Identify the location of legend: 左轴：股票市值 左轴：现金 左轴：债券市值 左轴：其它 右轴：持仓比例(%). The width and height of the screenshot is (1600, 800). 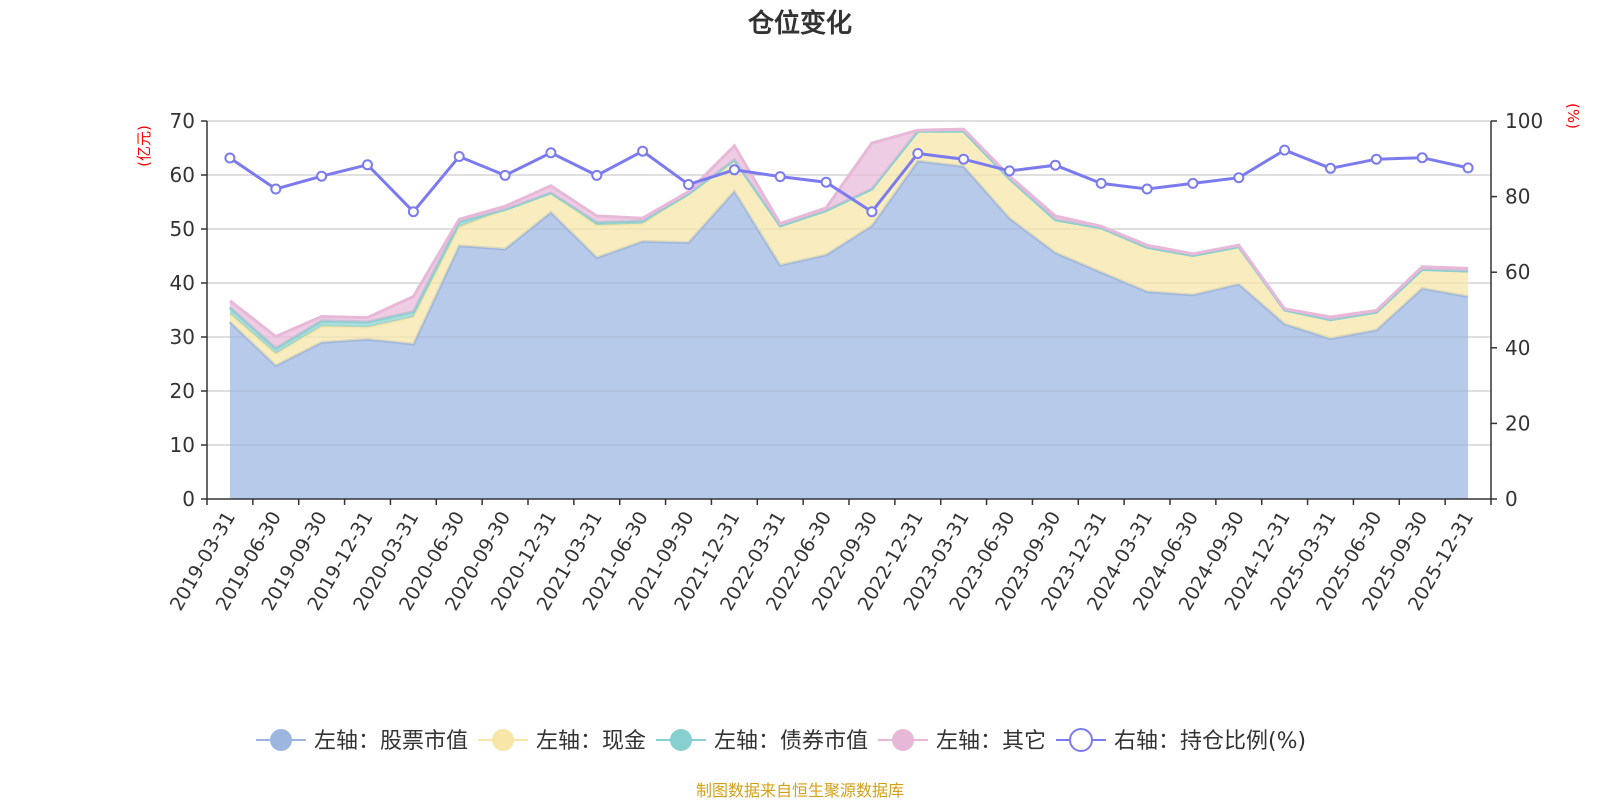
(781, 741).